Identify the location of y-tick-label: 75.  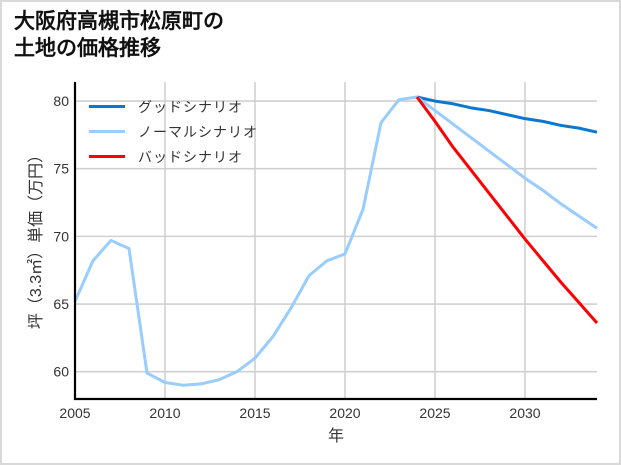
(61, 169).